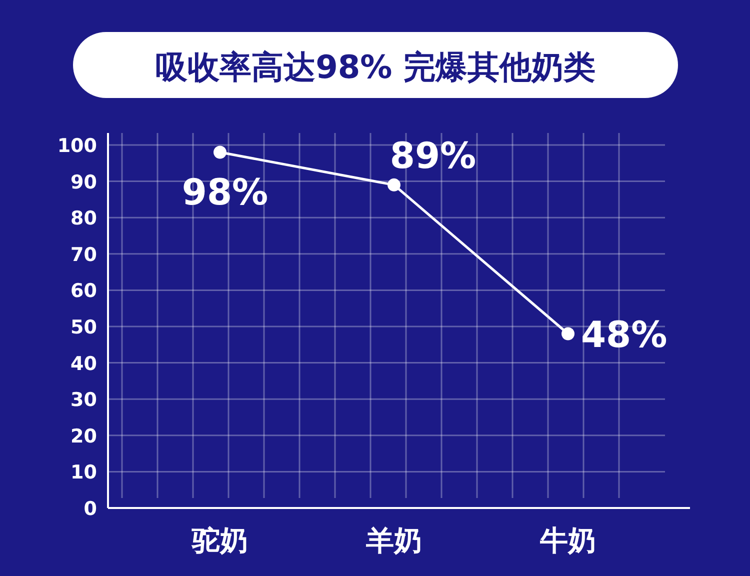  Describe the element at coordinates (225, 193) in the screenshot. I see `data-label: 98%` at that location.